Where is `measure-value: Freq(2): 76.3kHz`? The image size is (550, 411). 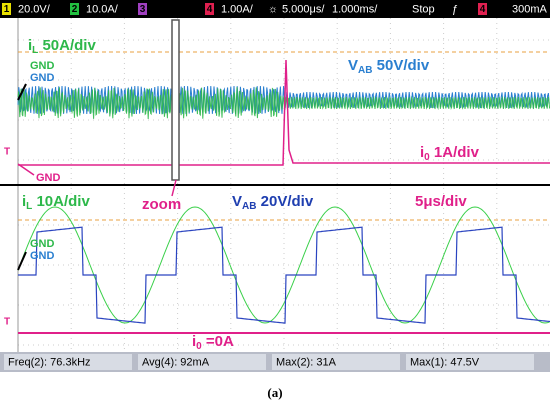 measure-value: Freq(2): 76.3kHz is located at coordinates (49, 362).